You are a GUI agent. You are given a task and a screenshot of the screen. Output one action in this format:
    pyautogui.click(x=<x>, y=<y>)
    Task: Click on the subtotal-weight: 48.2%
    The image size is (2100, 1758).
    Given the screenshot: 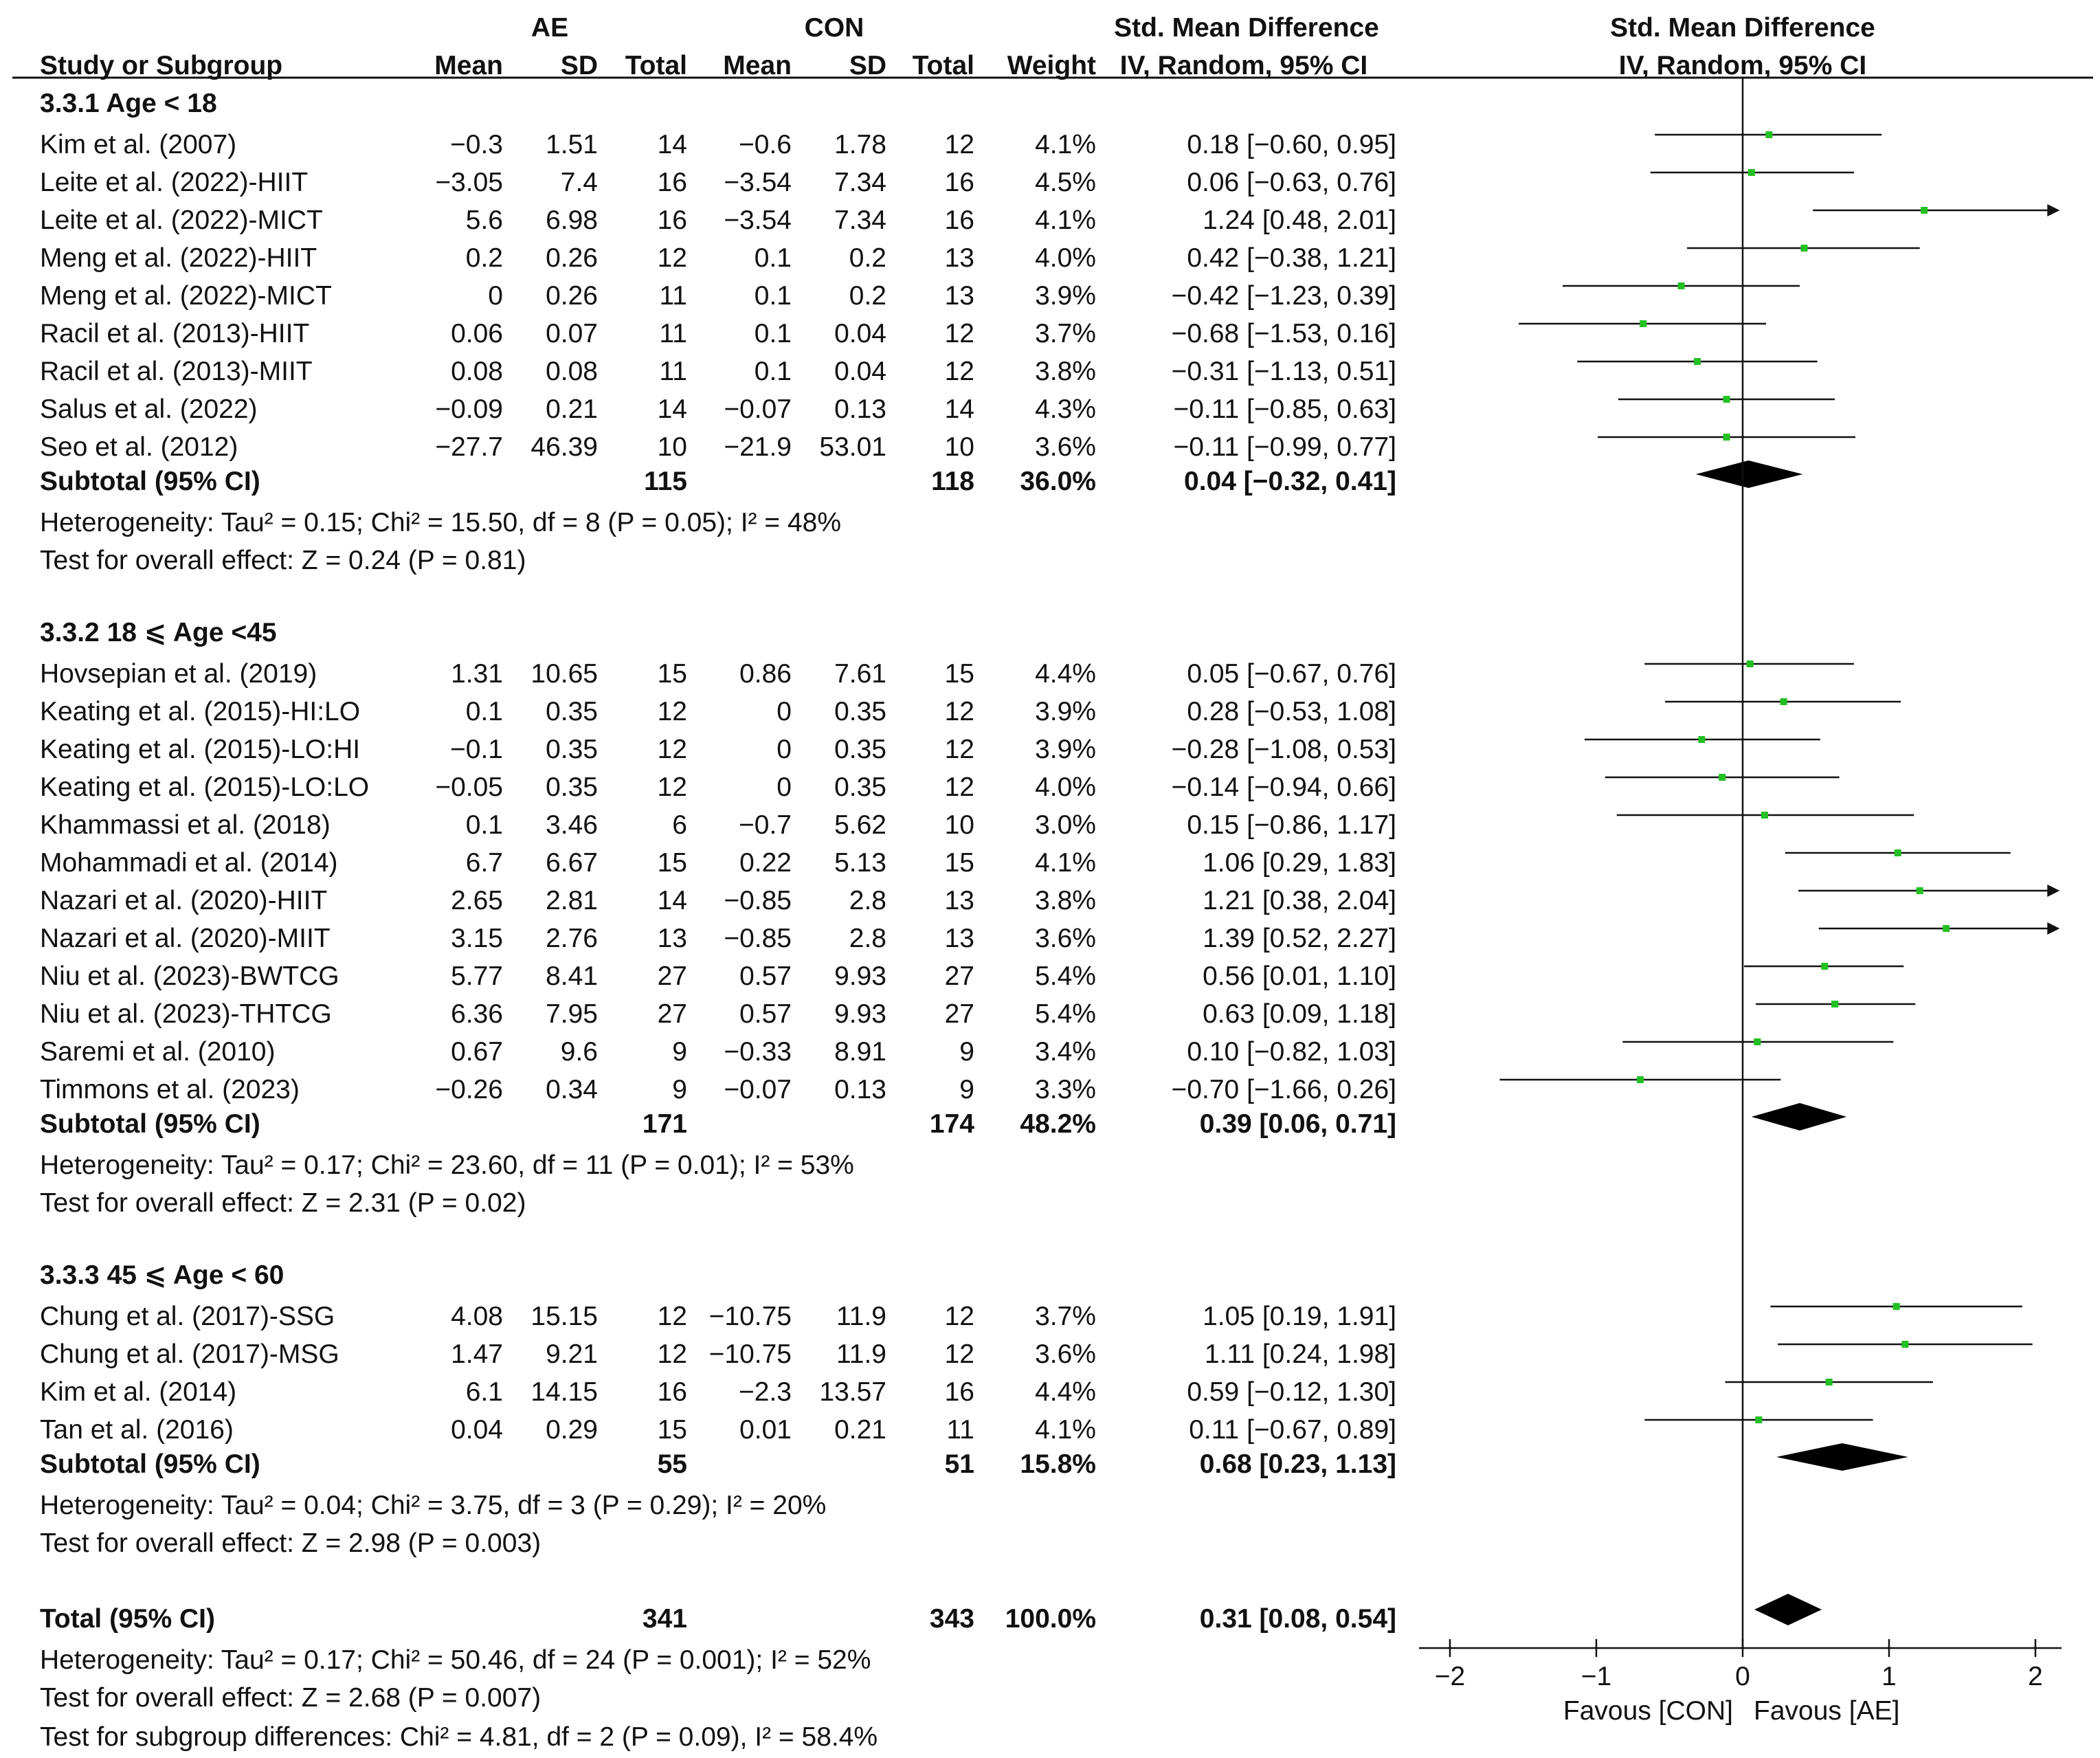 What is the action you would take?
    pyautogui.click(x=1058, y=1124)
    